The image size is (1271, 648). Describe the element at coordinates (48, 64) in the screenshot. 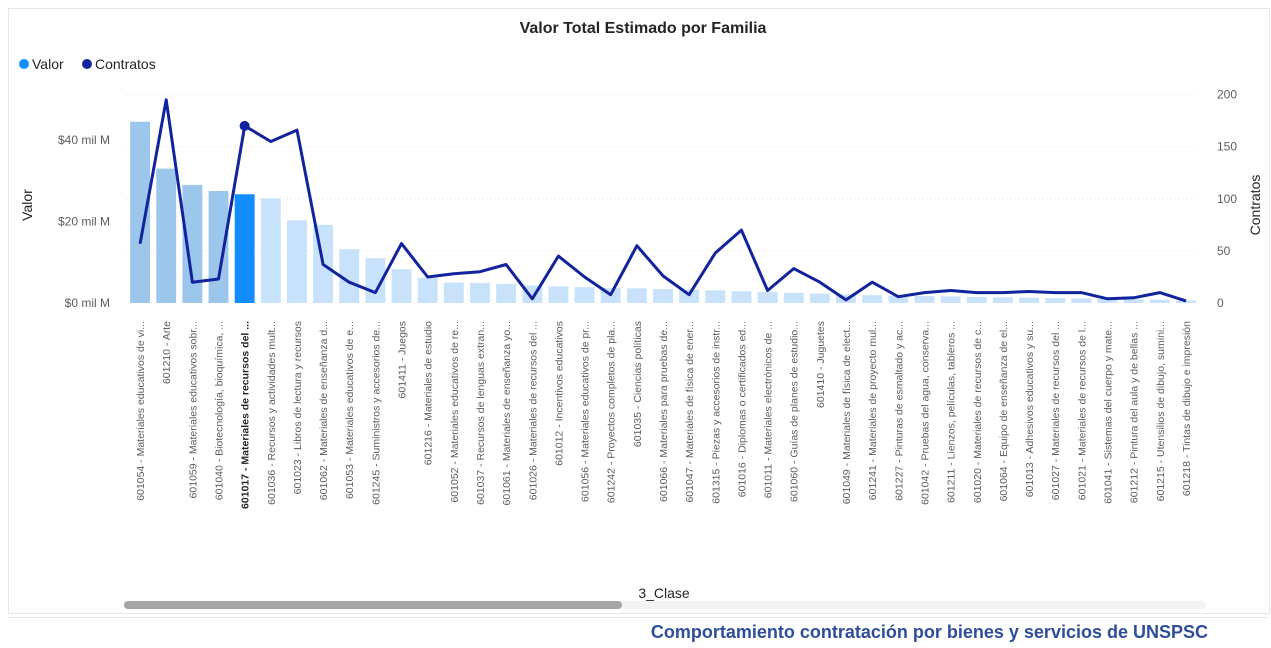

I see `legend-valor-label: Valor` at that location.